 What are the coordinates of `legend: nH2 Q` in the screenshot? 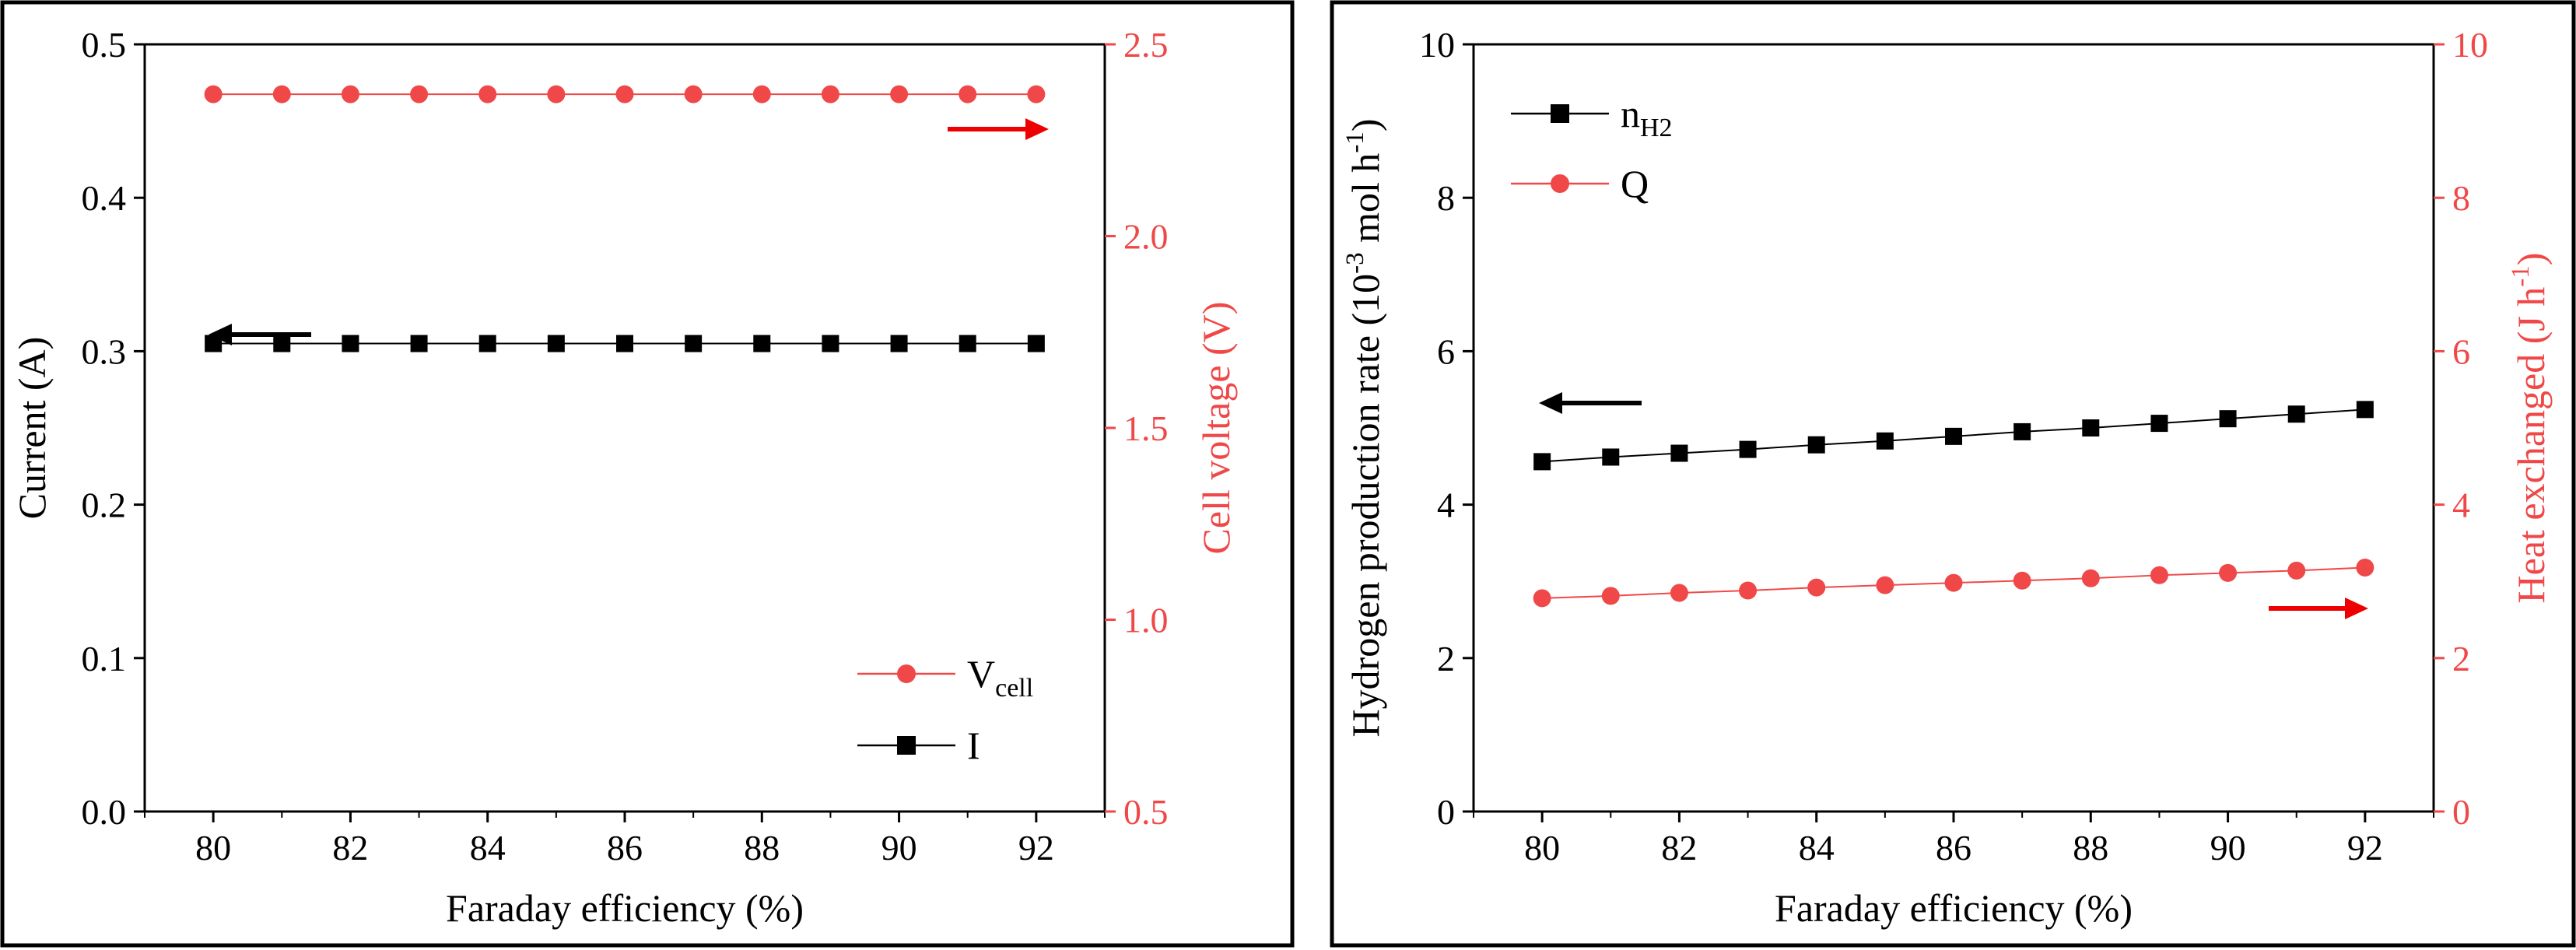 It's located at (1592, 148).